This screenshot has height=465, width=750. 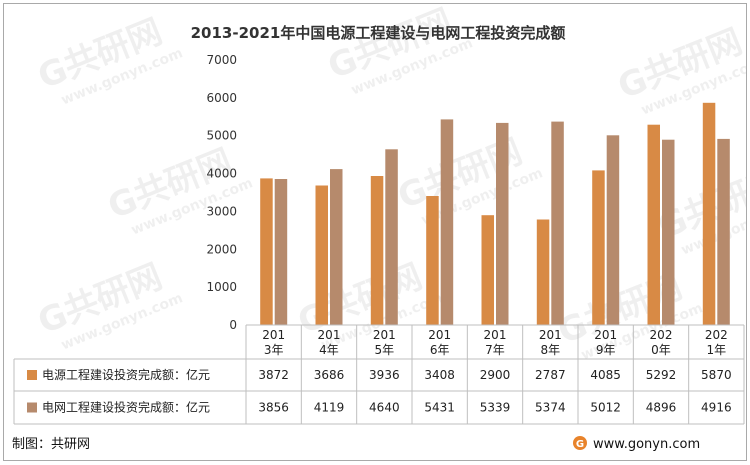 What do you see at coordinates (439, 408) in the screenshot?
I see `data-label: 5431` at bounding box center [439, 408].